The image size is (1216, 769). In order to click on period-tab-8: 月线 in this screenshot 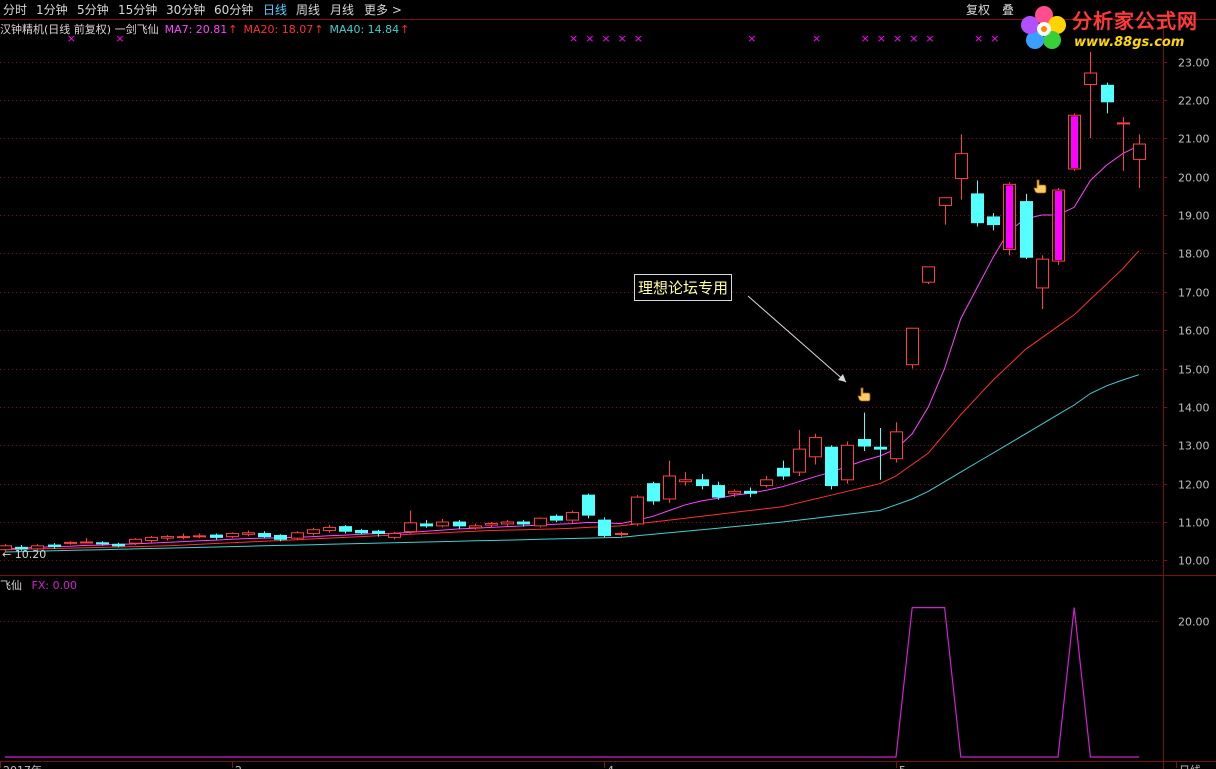, I will do `click(342, 10)`.